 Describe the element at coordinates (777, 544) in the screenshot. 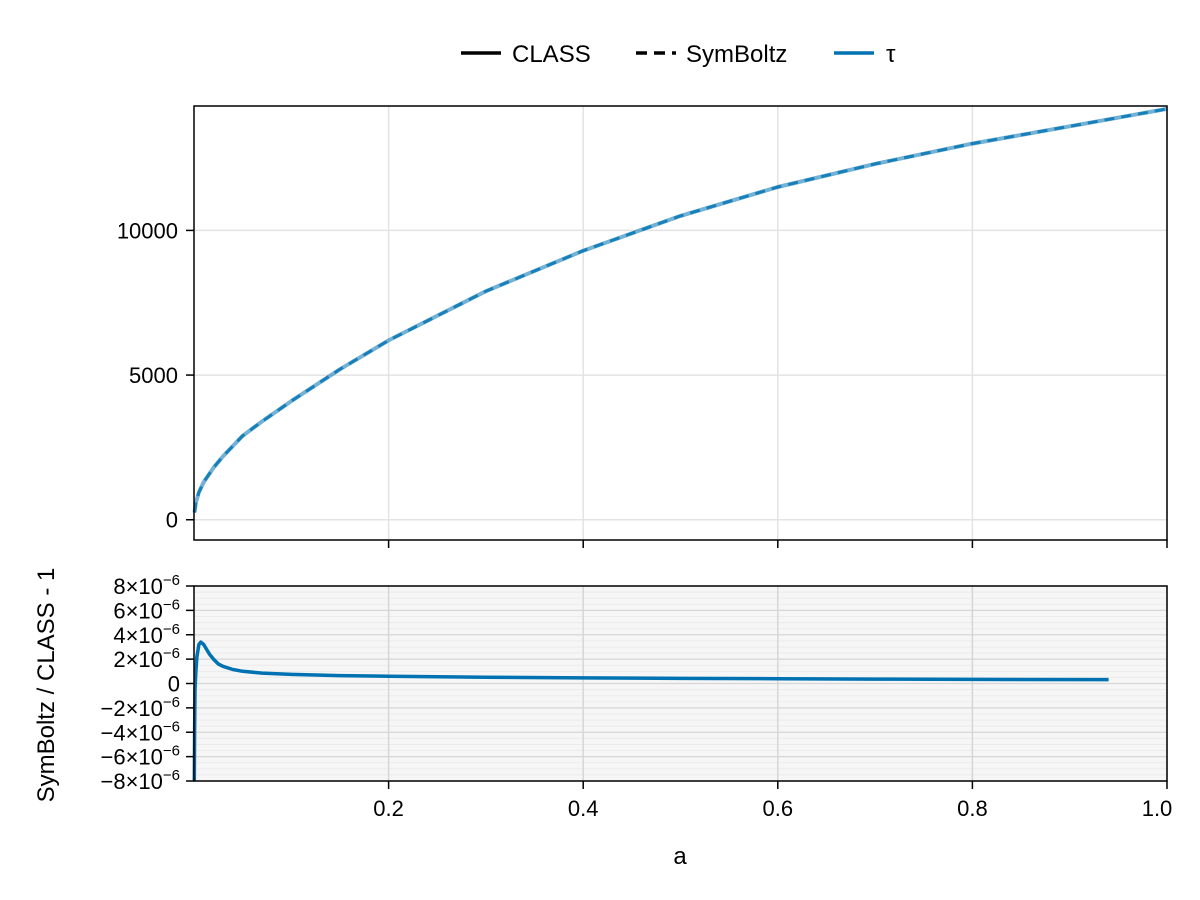

I see `top-xticks` at that location.